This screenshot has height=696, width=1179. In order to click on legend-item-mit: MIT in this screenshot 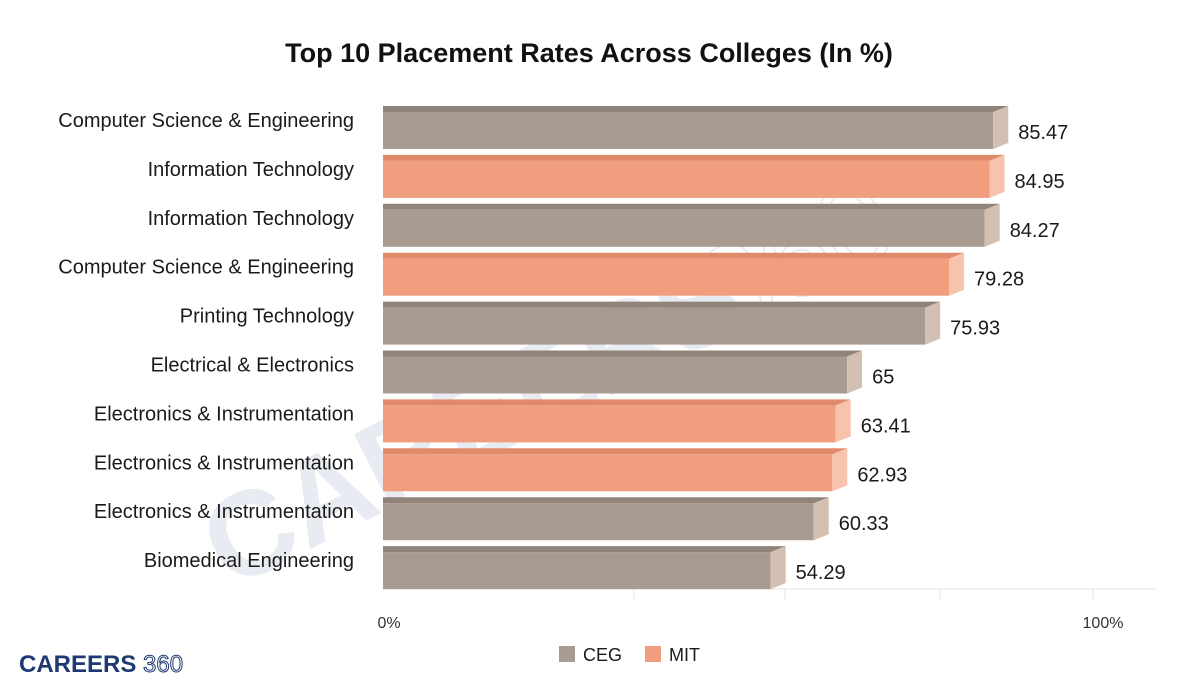, I will do `click(672, 655)`.